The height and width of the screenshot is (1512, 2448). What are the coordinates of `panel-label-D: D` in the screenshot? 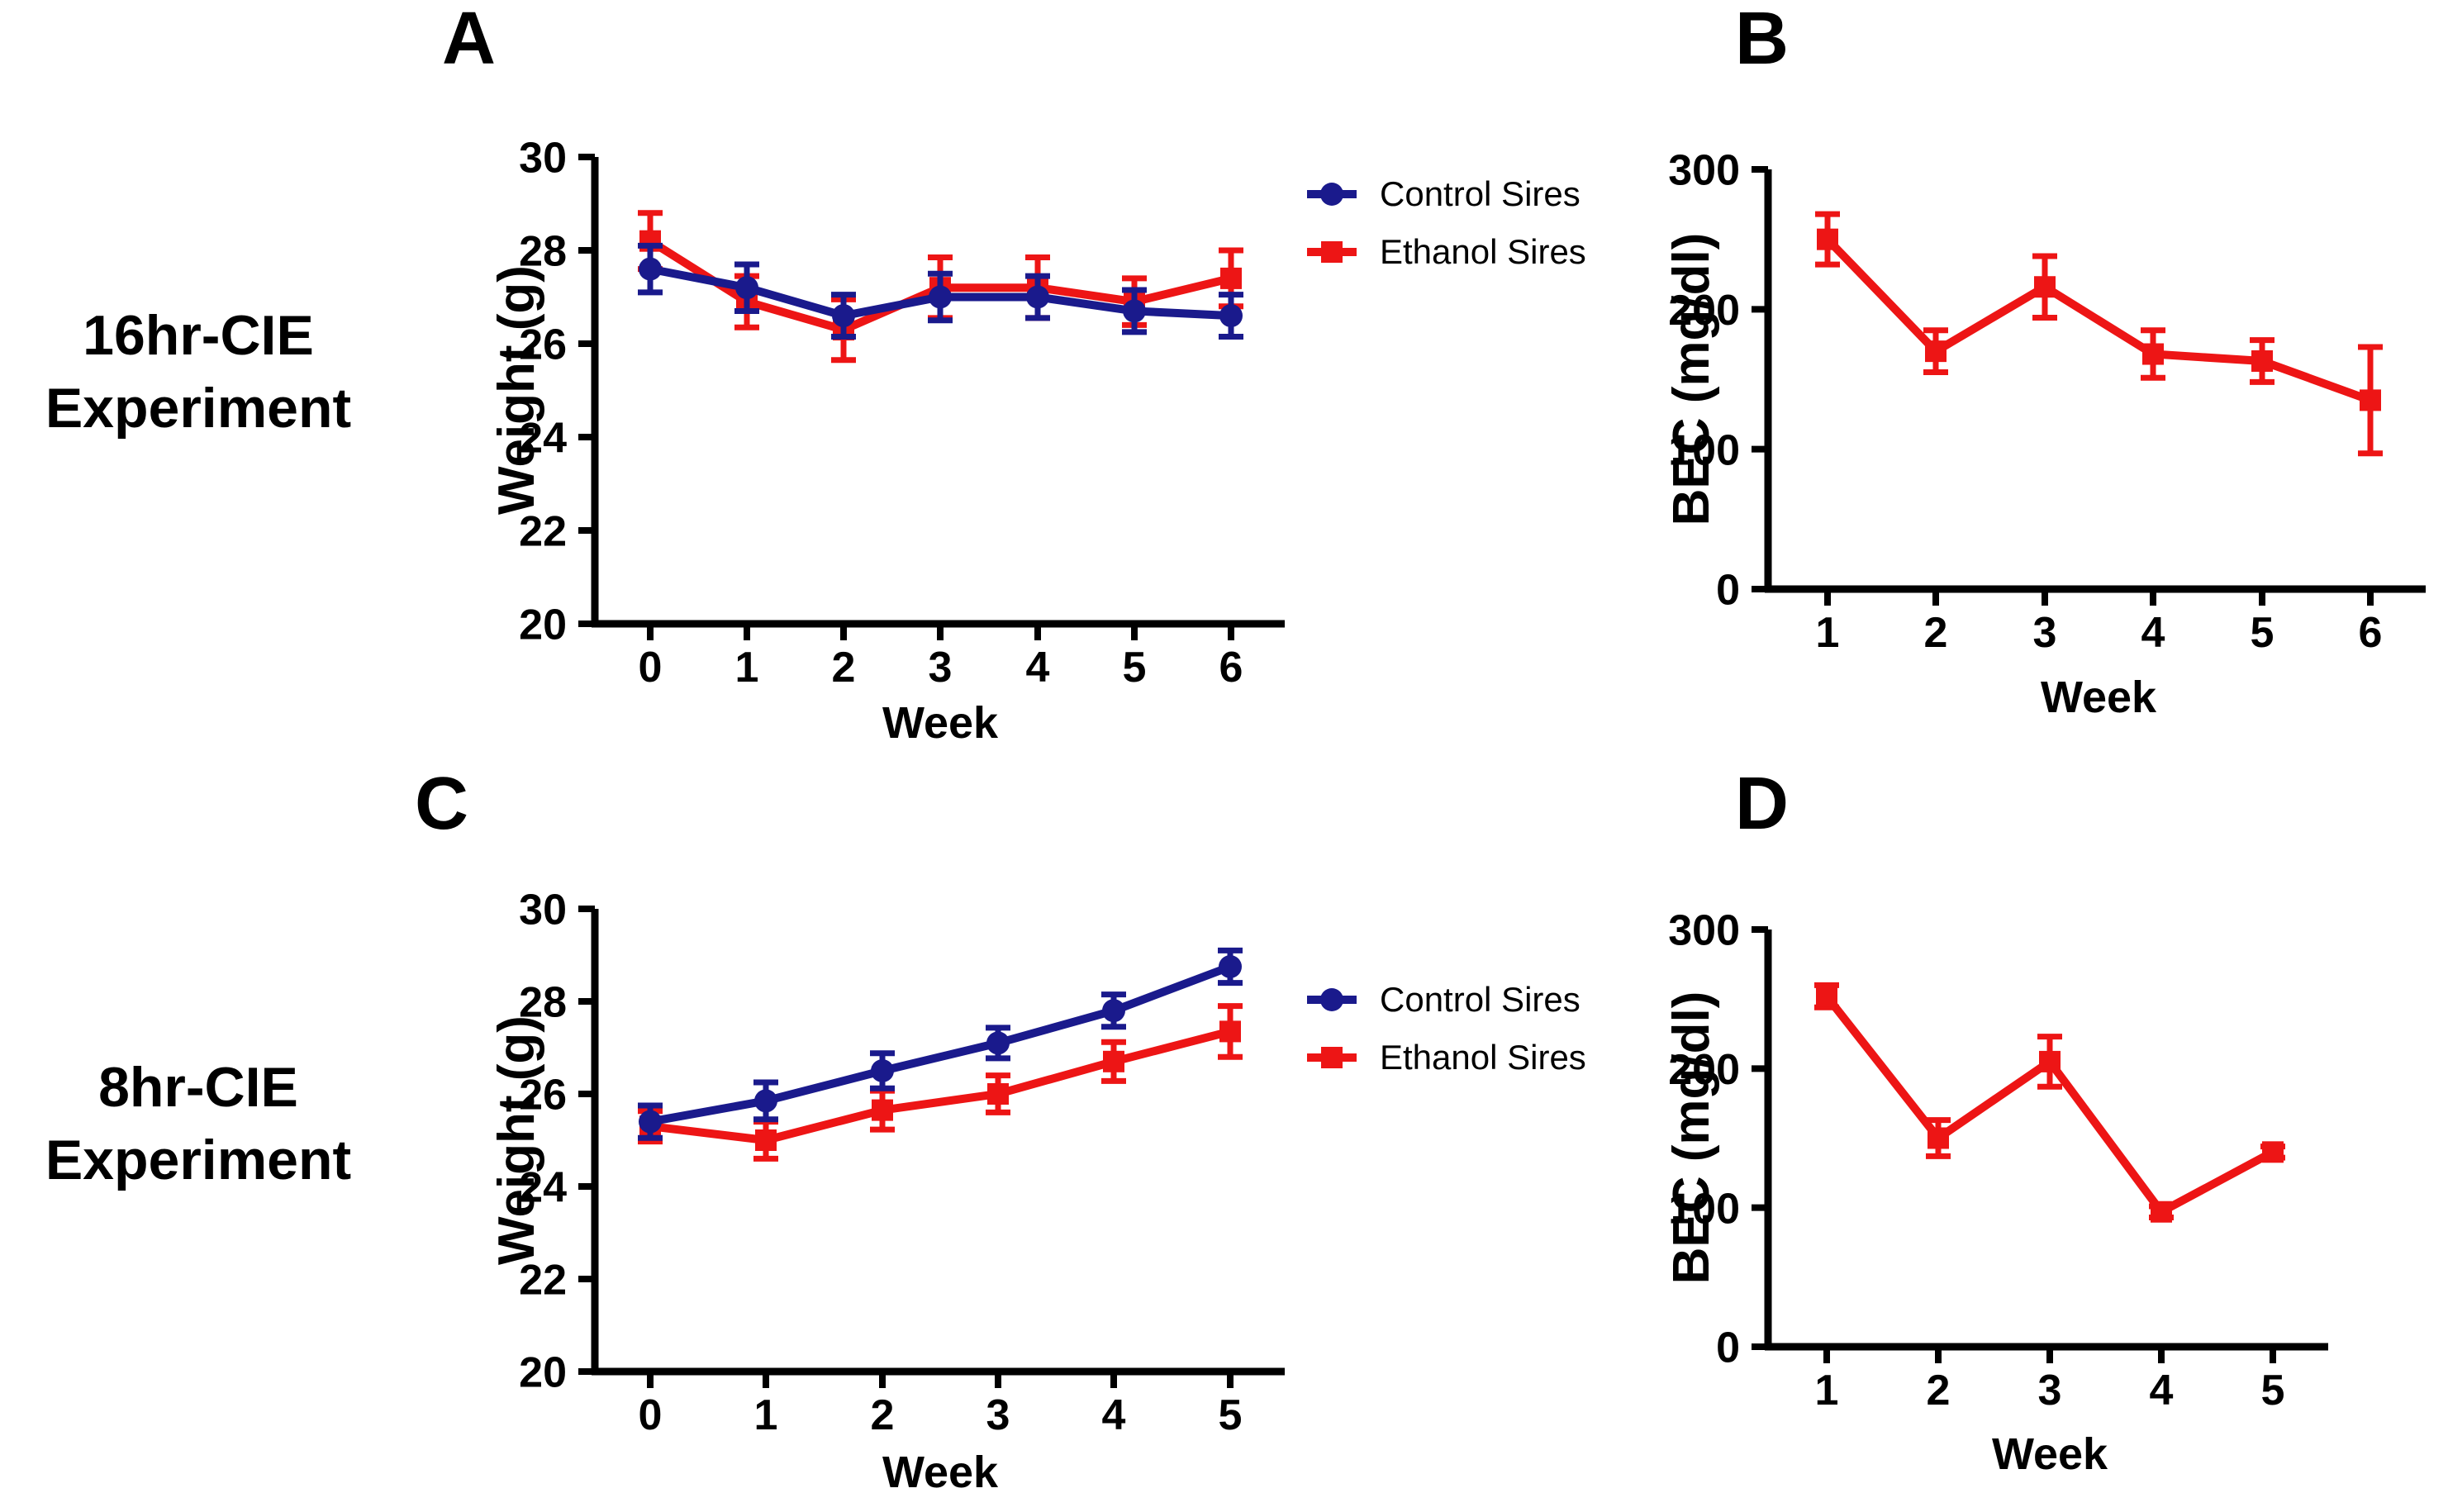 It's located at (1762, 804).